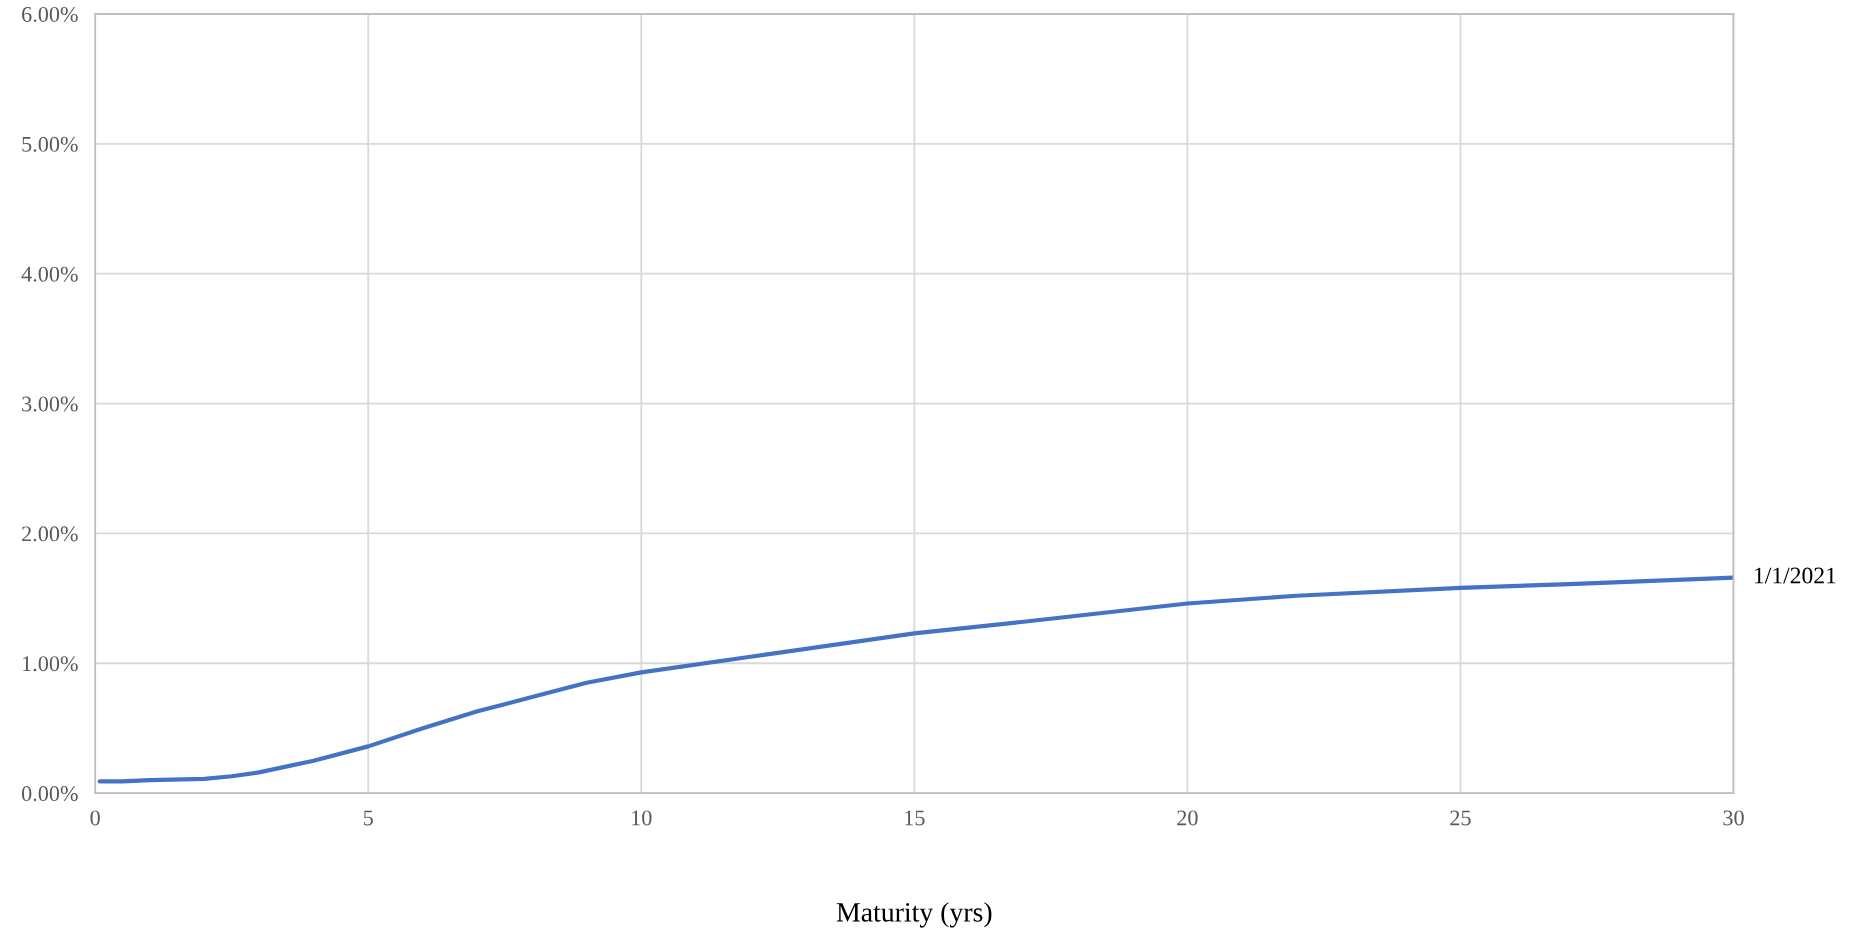 This screenshot has height=932, width=1866. I want to click on y-tick-label: 2.00%, so click(50, 534).